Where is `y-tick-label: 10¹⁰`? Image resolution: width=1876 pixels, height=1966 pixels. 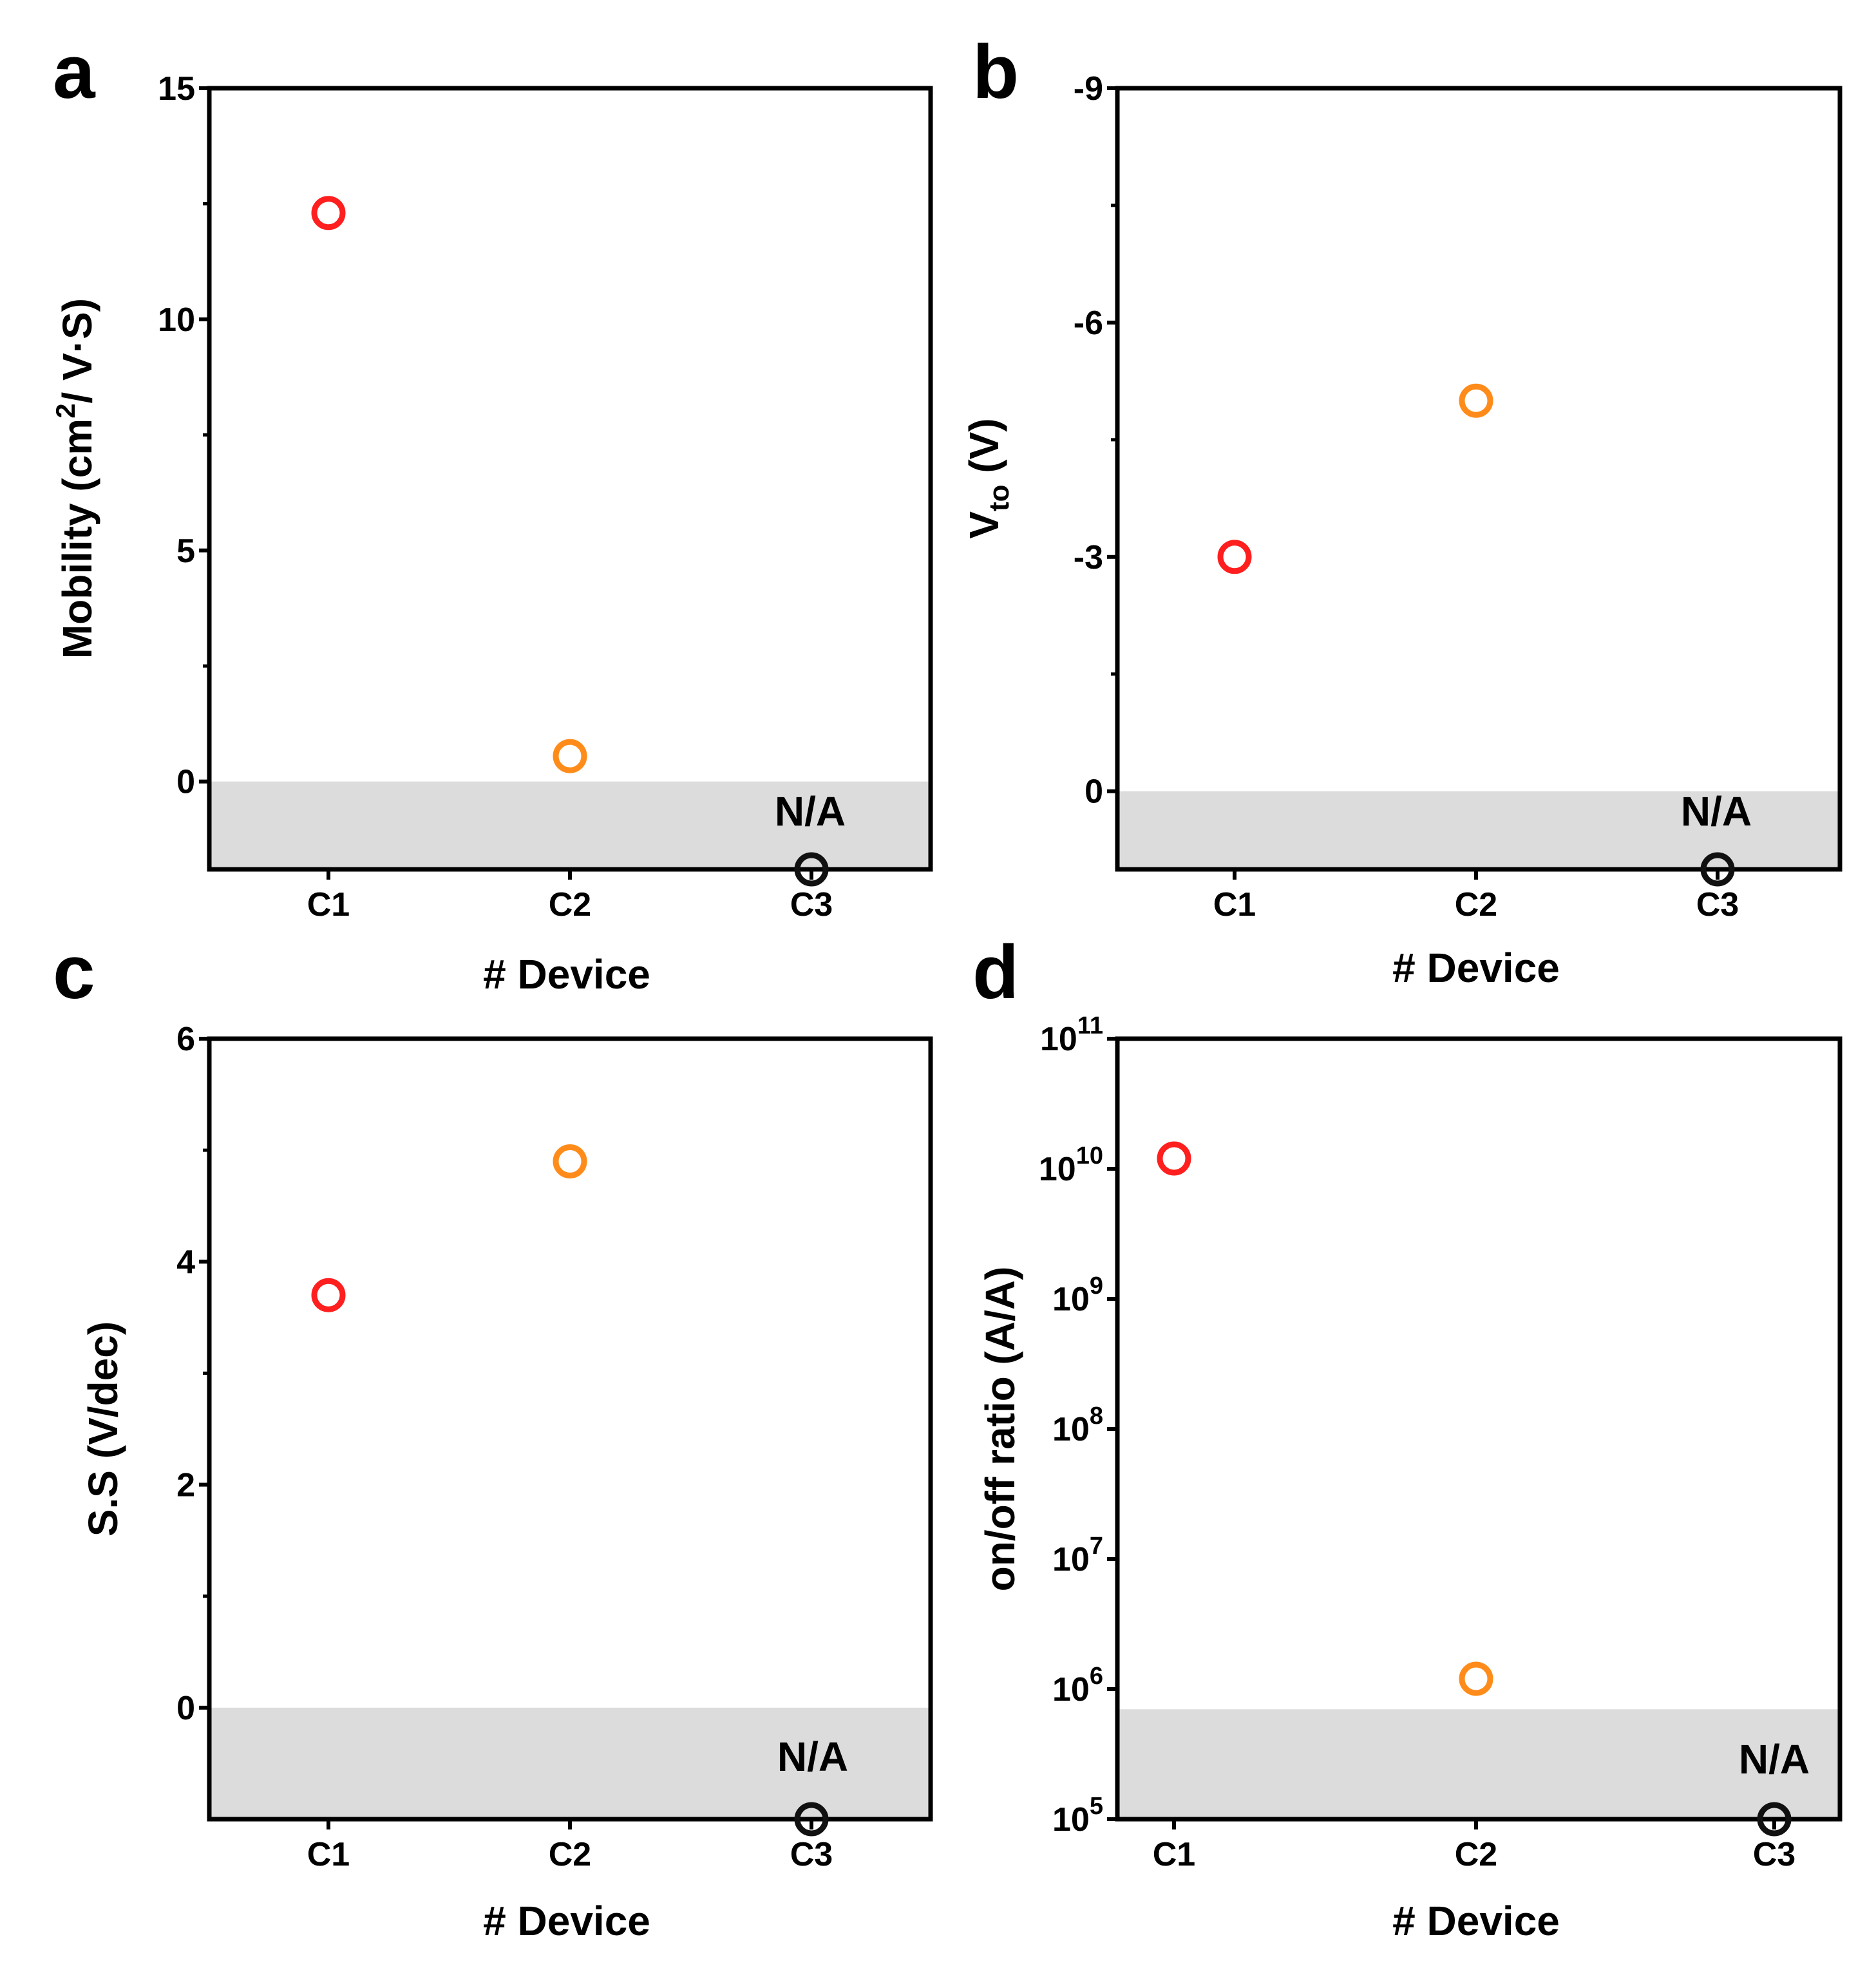
y-tick-label: 10¹⁰ is located at coordinates (1071, 1165).